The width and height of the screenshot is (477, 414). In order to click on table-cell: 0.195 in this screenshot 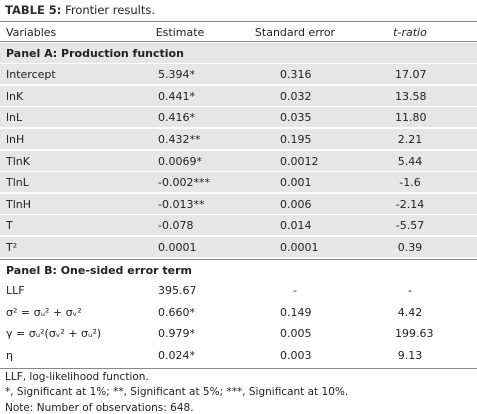, I will do `click(296, 139)`.